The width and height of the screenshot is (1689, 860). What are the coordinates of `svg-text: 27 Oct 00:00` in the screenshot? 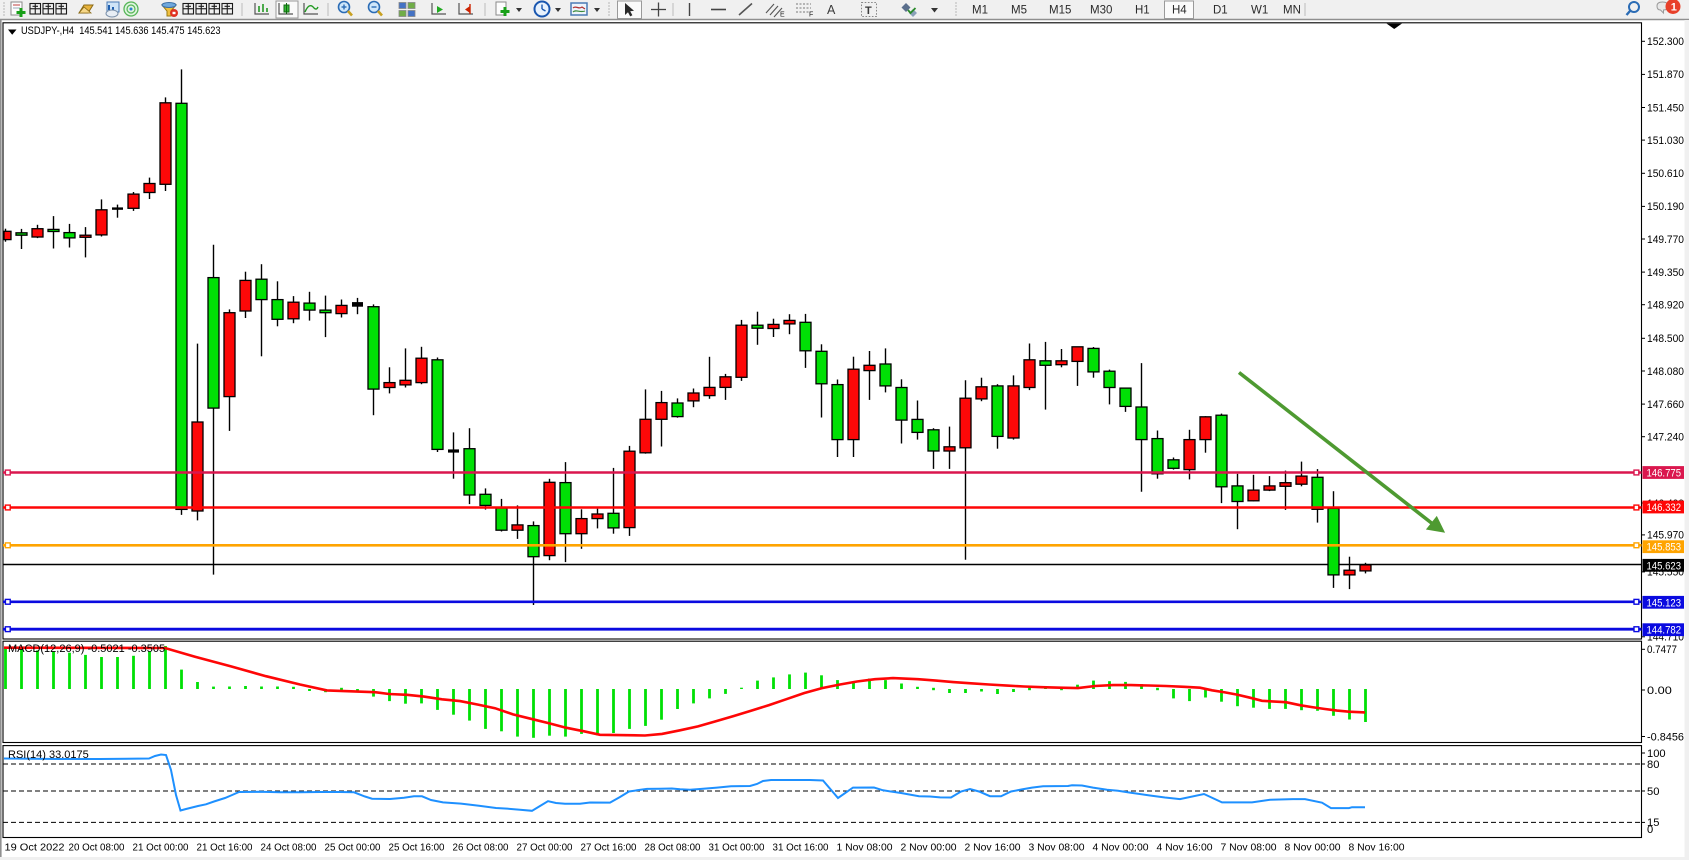 It's located at (545, 848).